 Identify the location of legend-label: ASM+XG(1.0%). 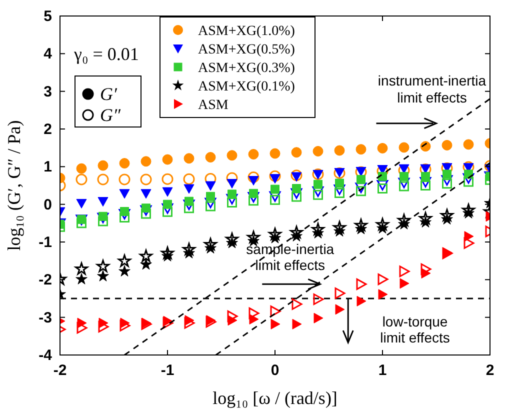
(247, 31).